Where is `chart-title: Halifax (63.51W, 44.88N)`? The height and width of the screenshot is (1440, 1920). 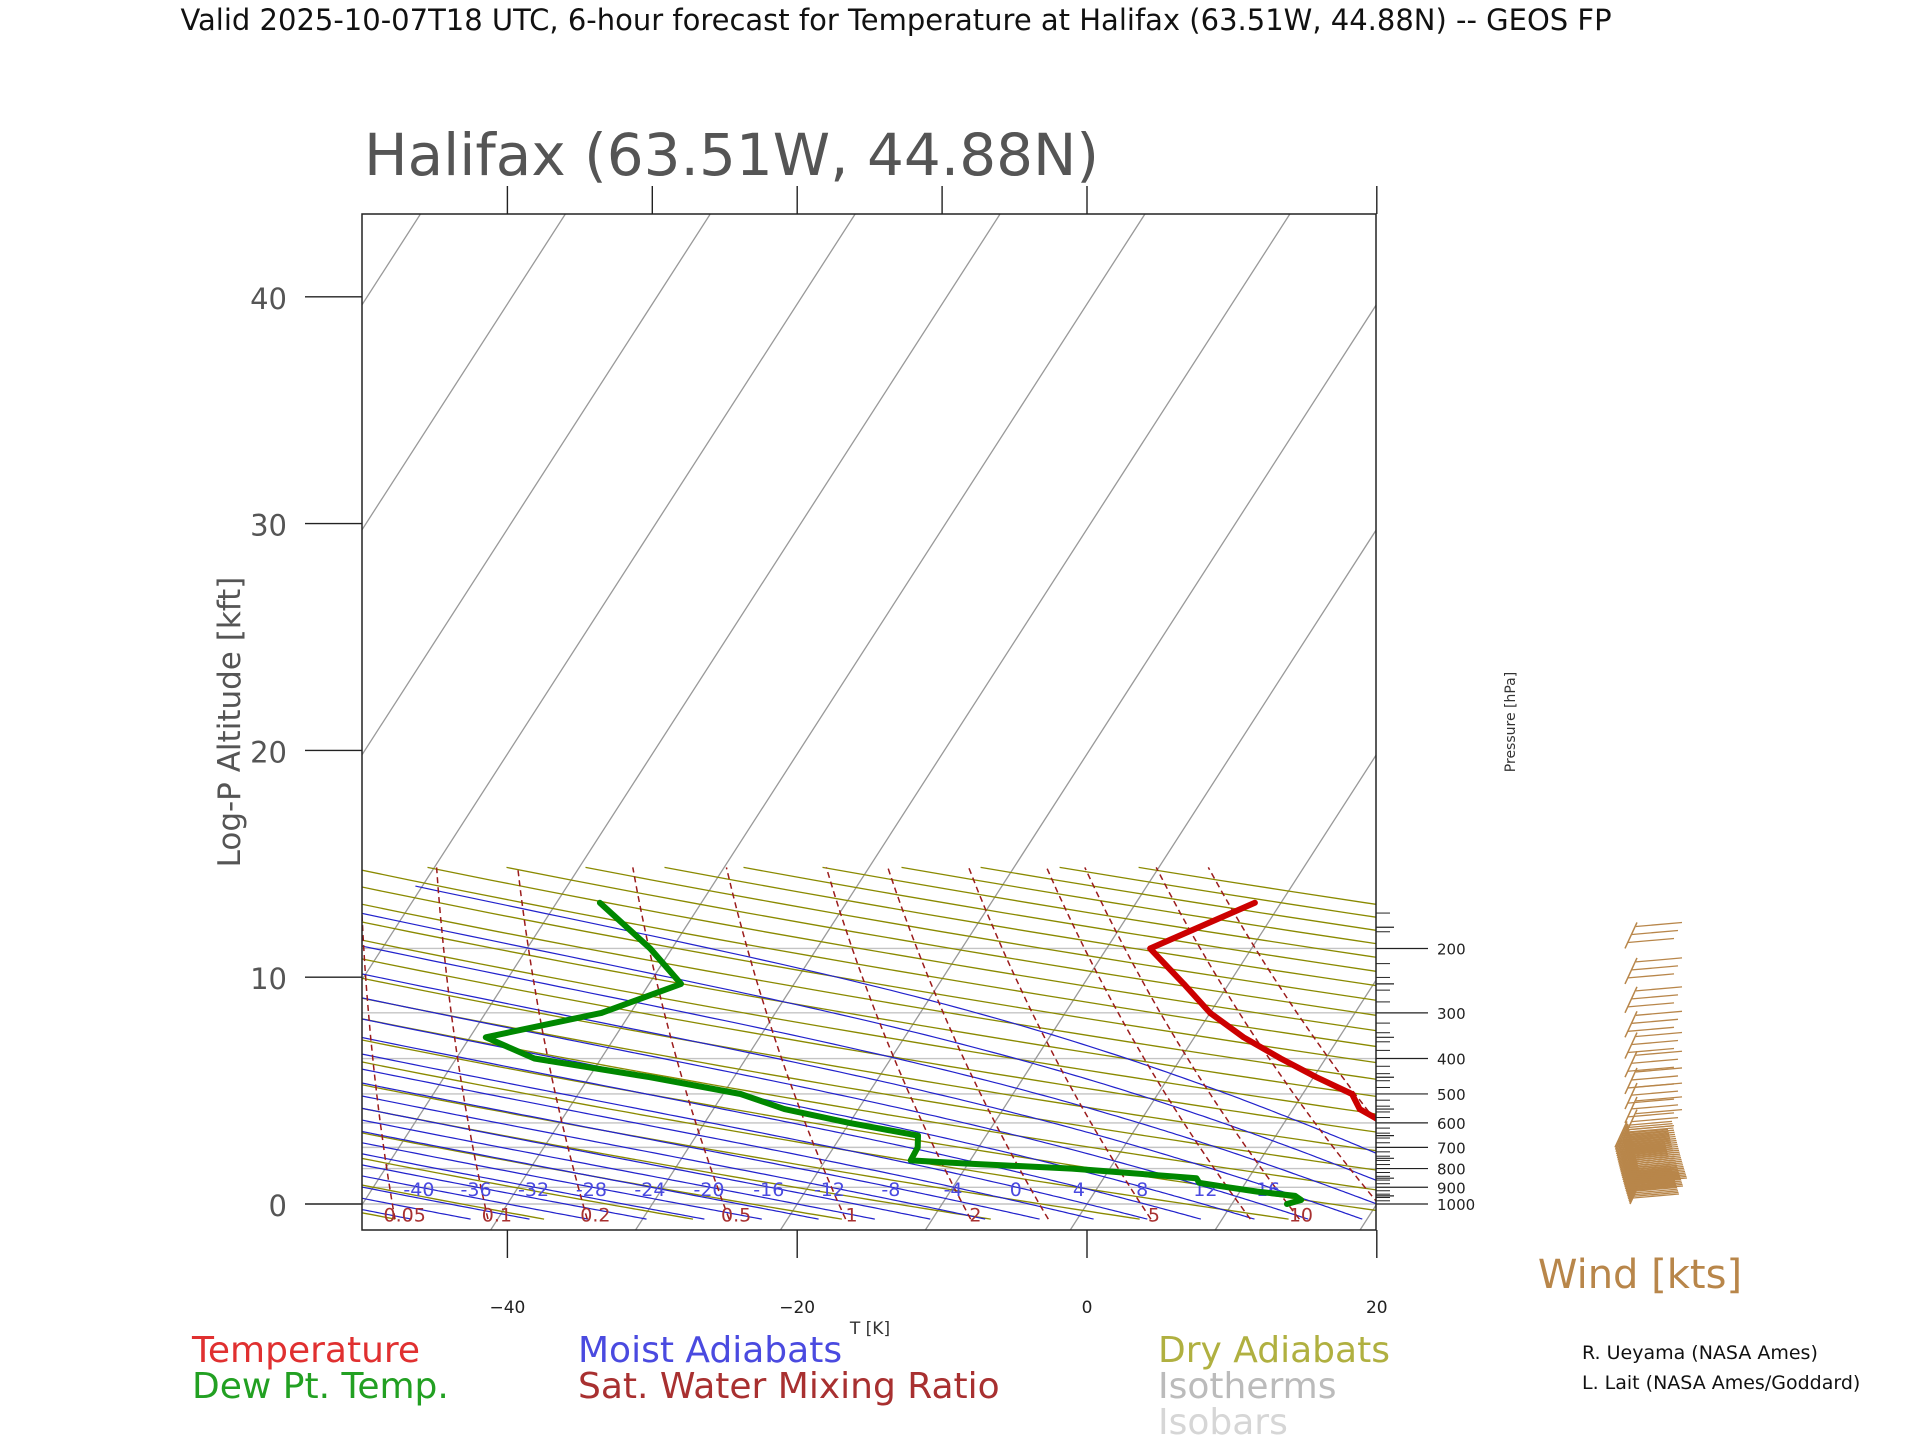 chart-title: Halifax (63.51W, 44.88N) is located at coordinates (731, 155).